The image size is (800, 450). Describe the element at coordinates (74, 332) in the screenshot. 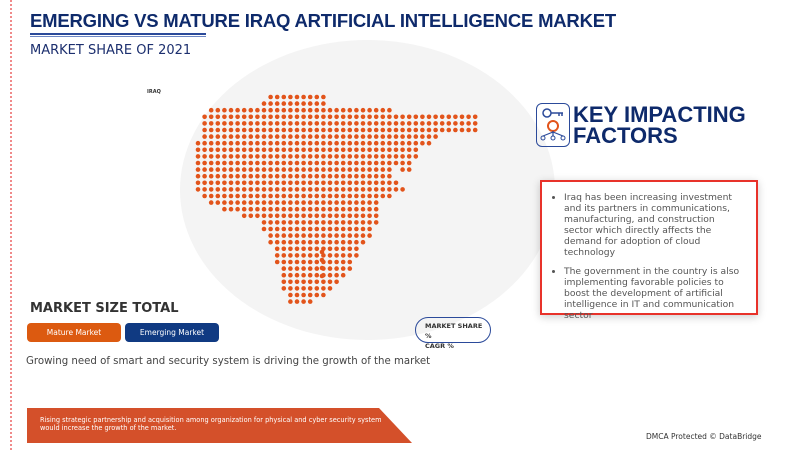

I see `mature-market-button: Mature Market` at that location.